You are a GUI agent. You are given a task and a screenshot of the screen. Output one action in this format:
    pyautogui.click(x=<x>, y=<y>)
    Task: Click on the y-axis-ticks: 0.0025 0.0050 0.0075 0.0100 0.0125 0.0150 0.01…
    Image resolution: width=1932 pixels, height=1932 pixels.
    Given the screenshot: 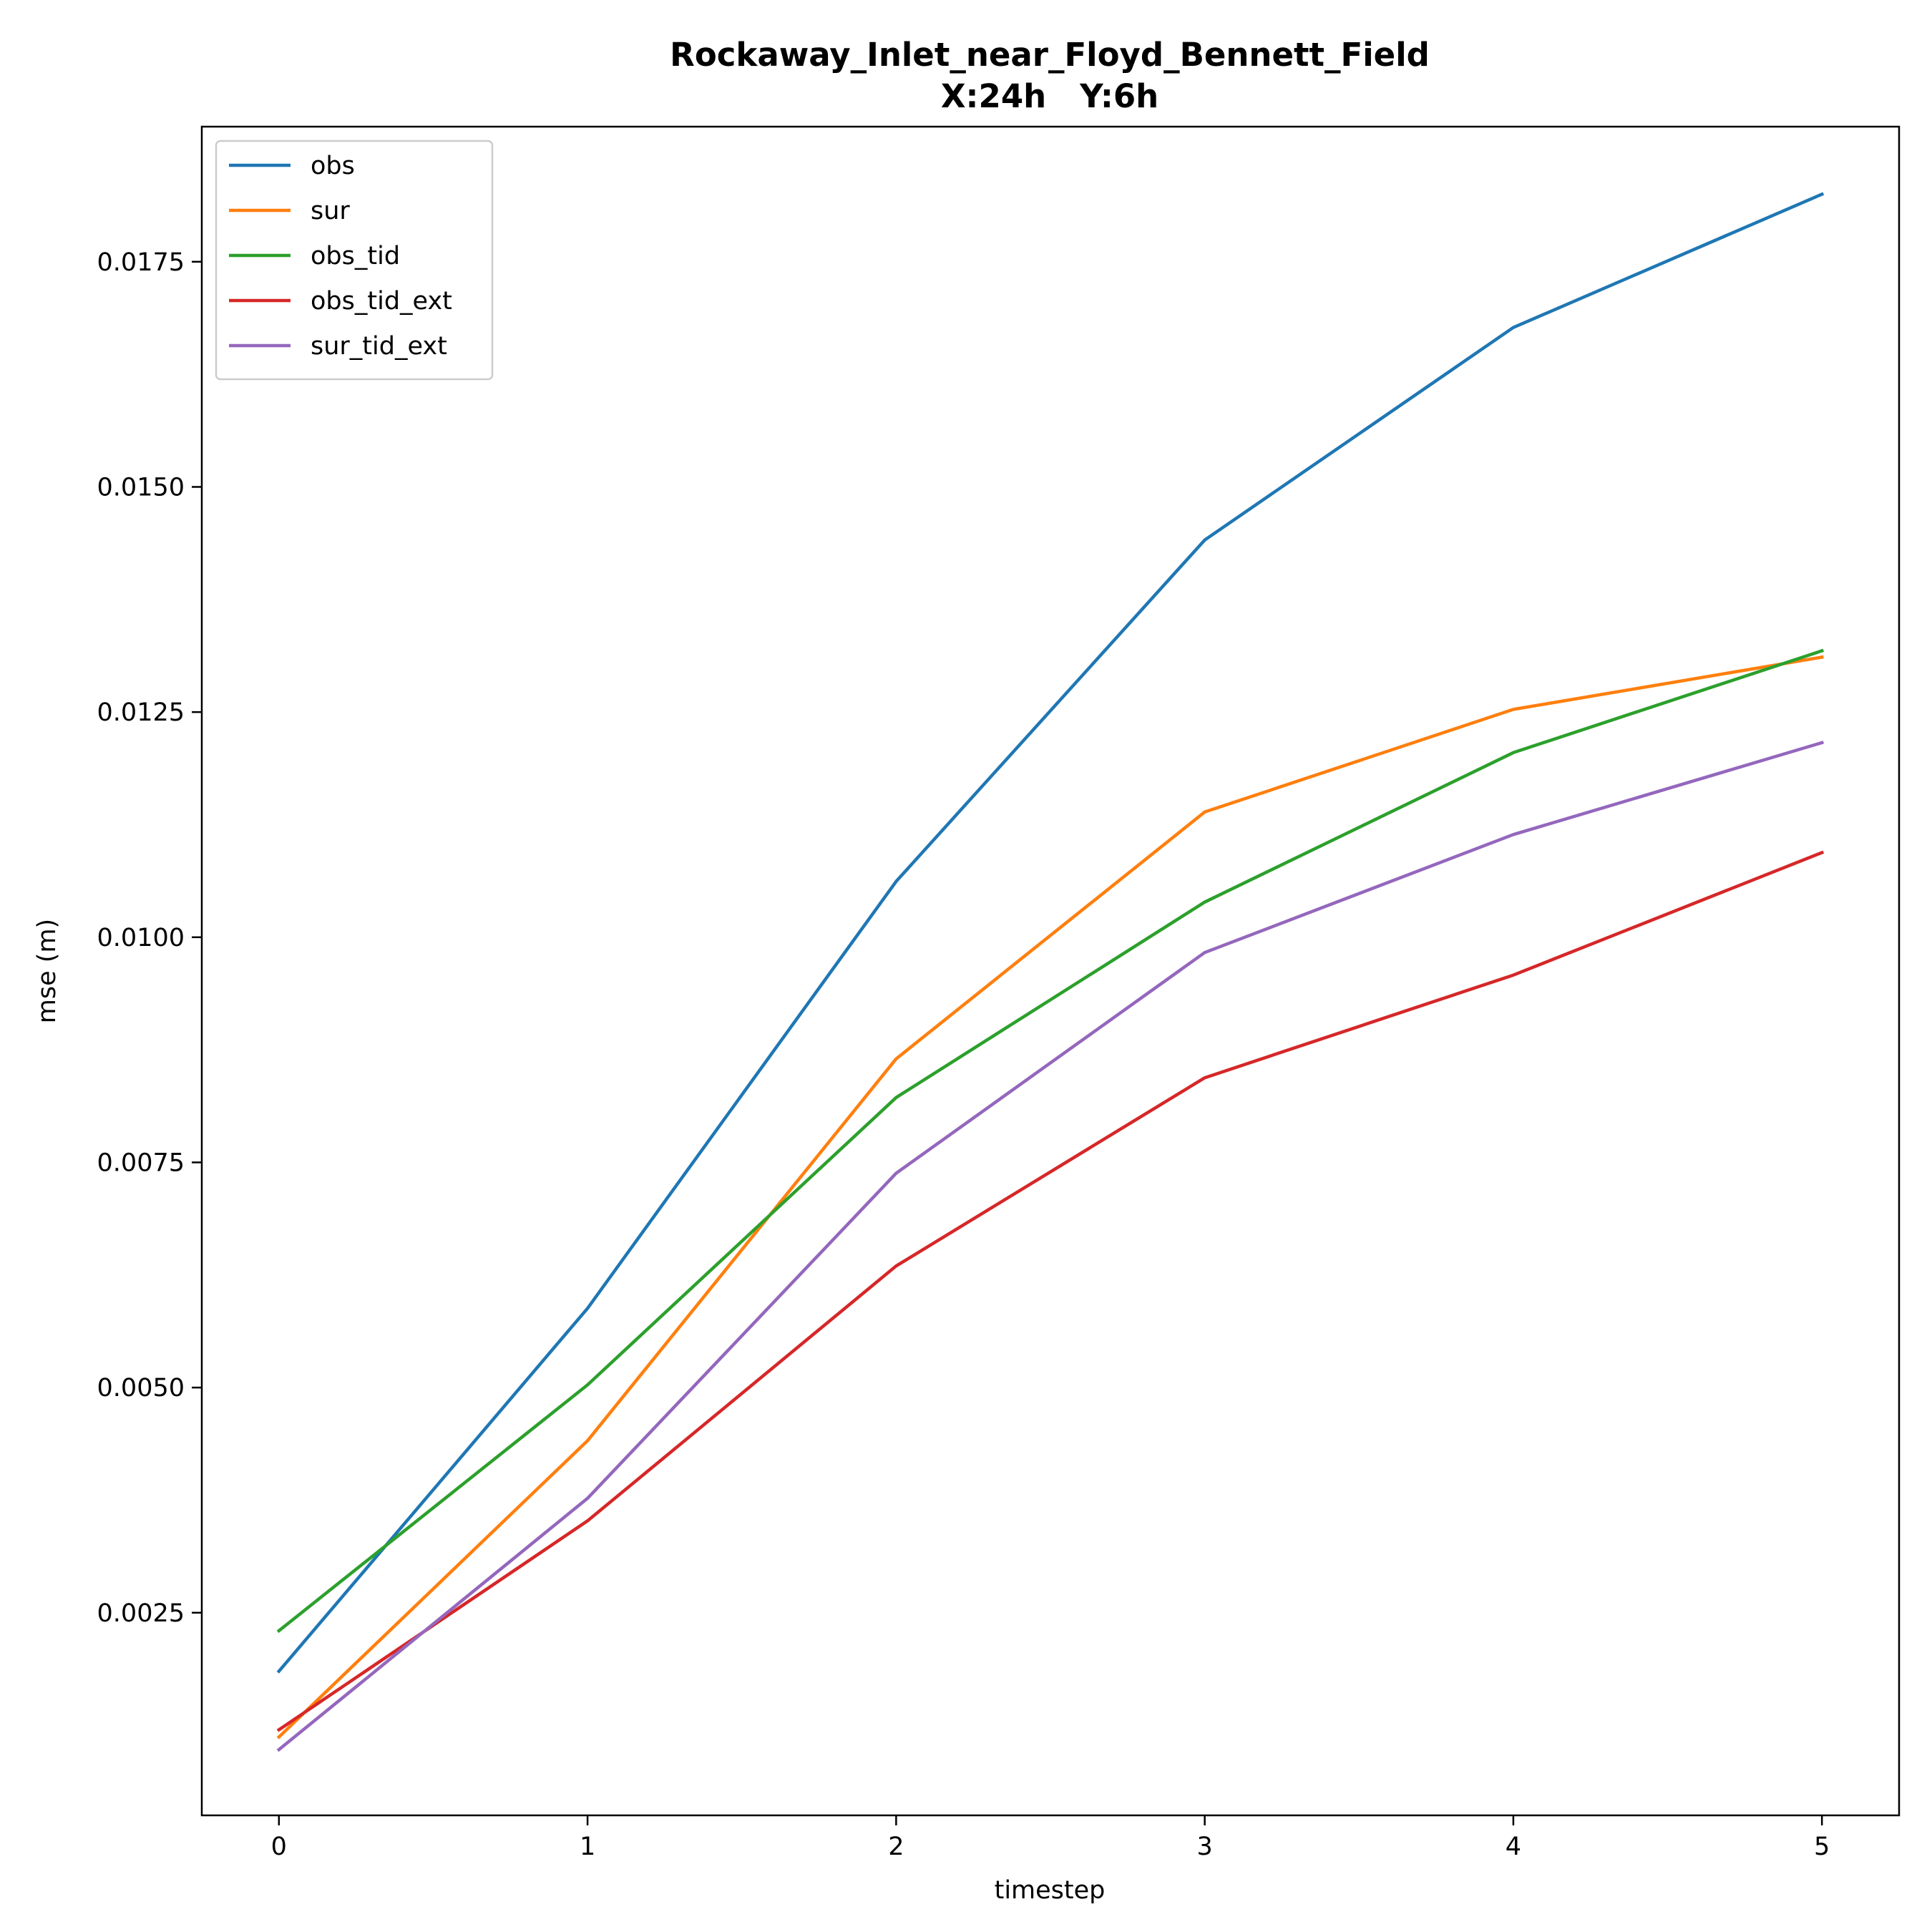 What is the action you would take?
    pyautogui.click(x=149, y=938)
    